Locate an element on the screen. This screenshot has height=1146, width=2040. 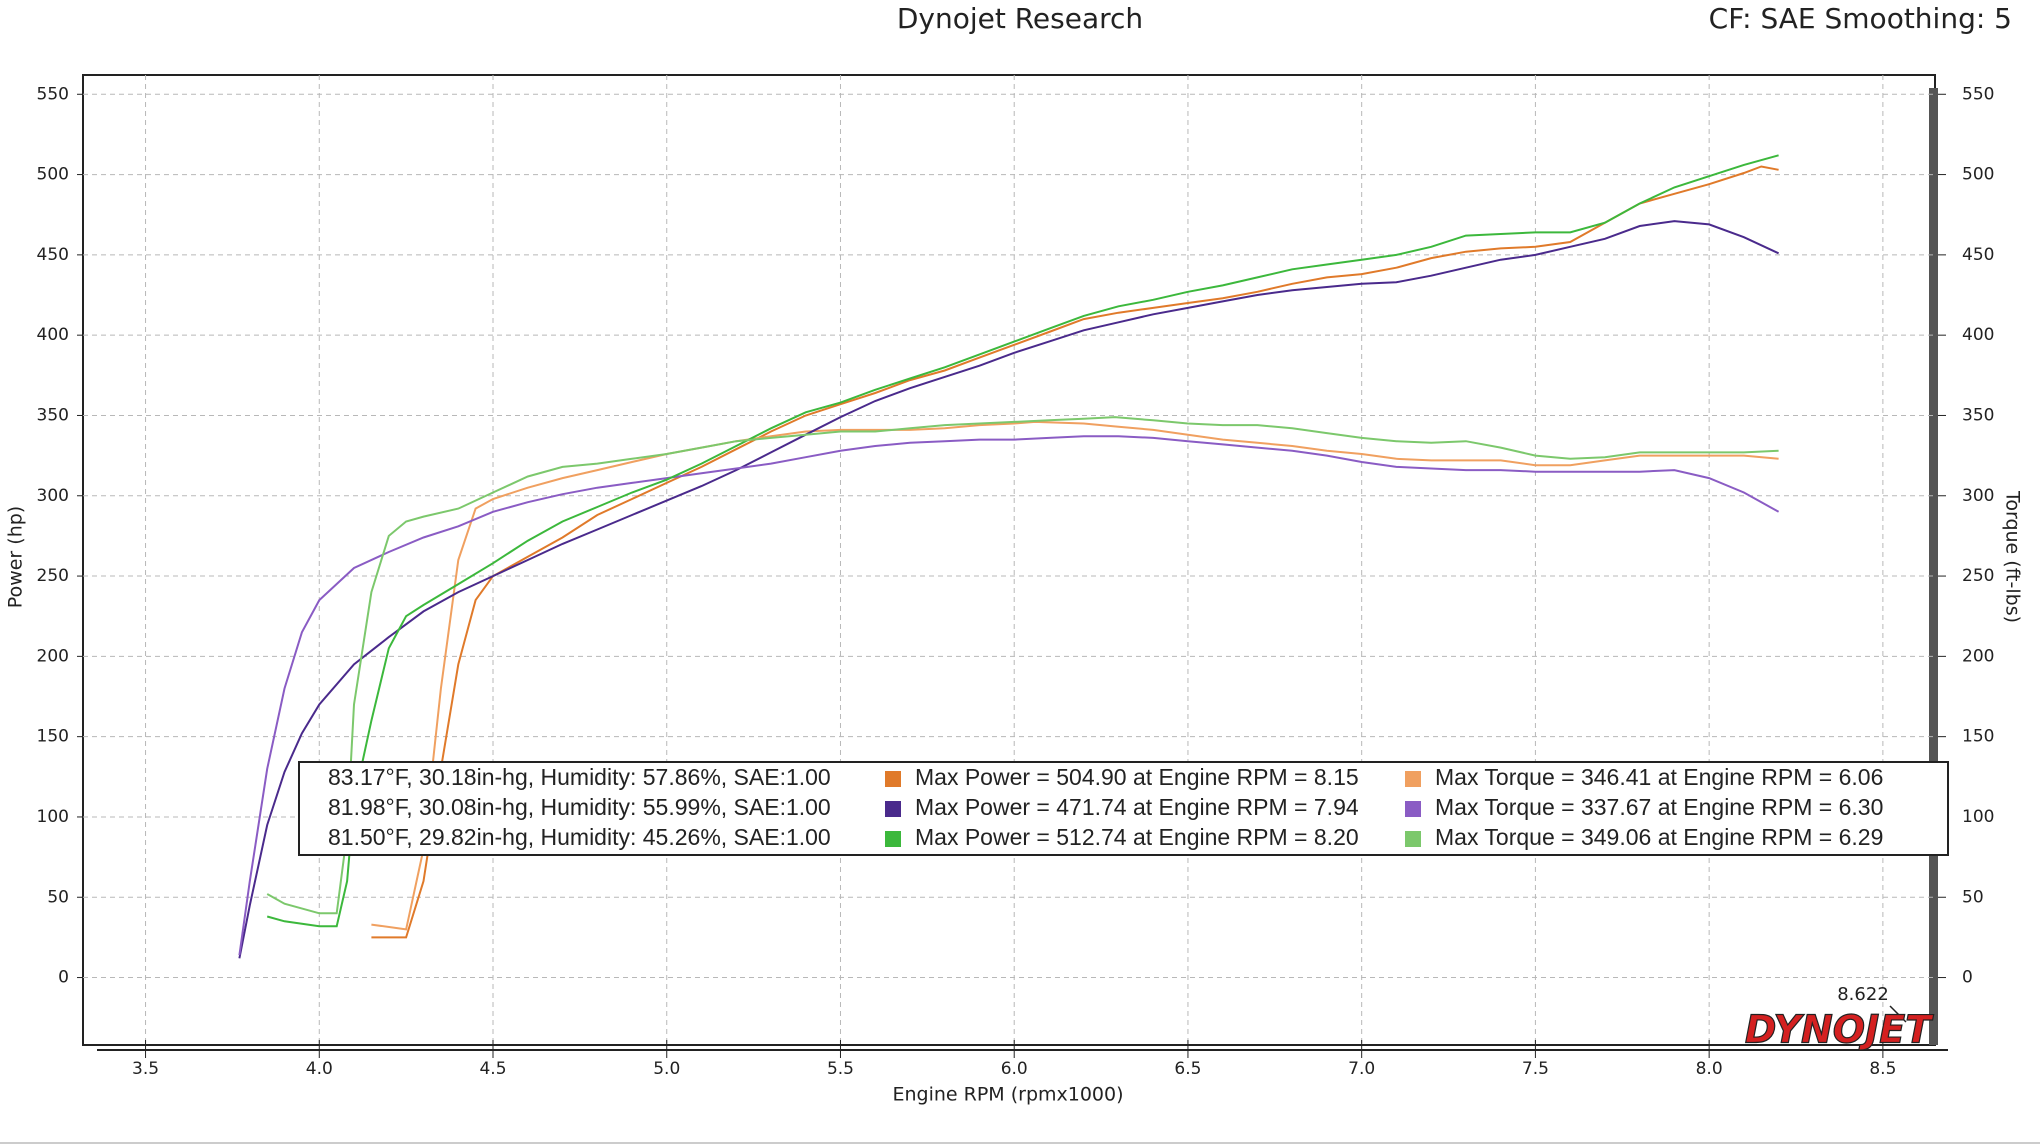
y-axis-title: Power (hp) is located at coordinates (16, 557).